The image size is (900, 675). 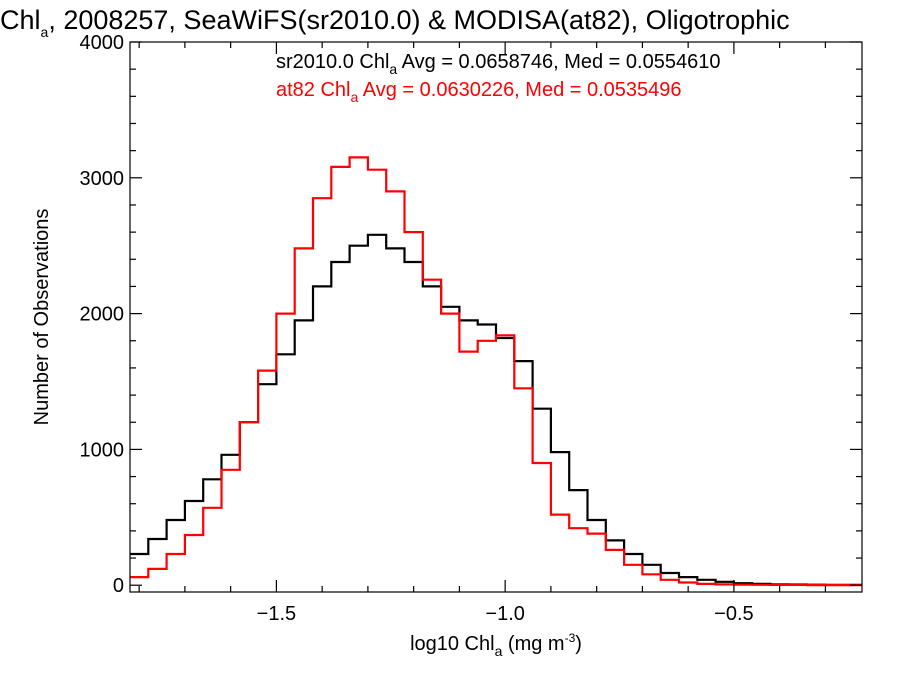 I want to click on y-axis-label: Number of Observations, so click(x=42, y=317).